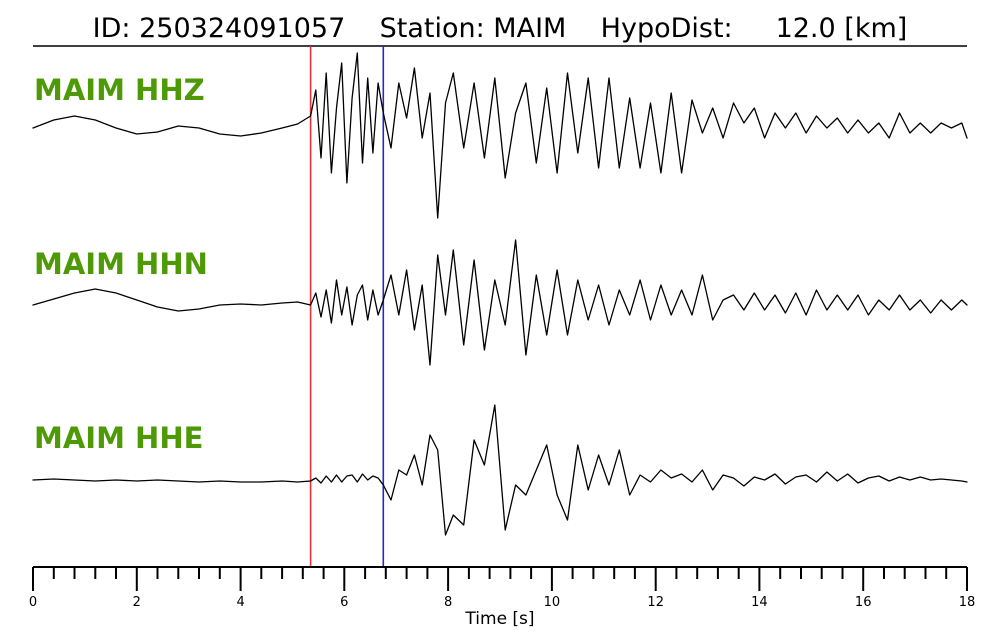 The height and width of the screenshot is (640, 1000). What do you see at coordinates (875, 28) in the screenshot?
I see `title-hypodist-unit: [km]` at bounding box center [875, 28].